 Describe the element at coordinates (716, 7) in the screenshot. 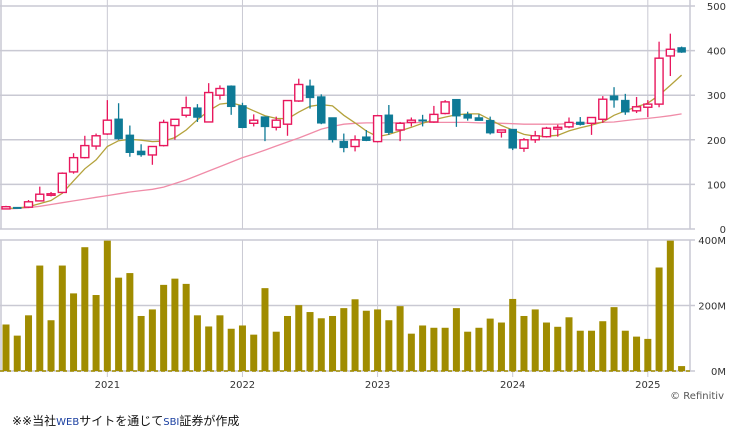

I see `price-tick-label: 500` at that location.